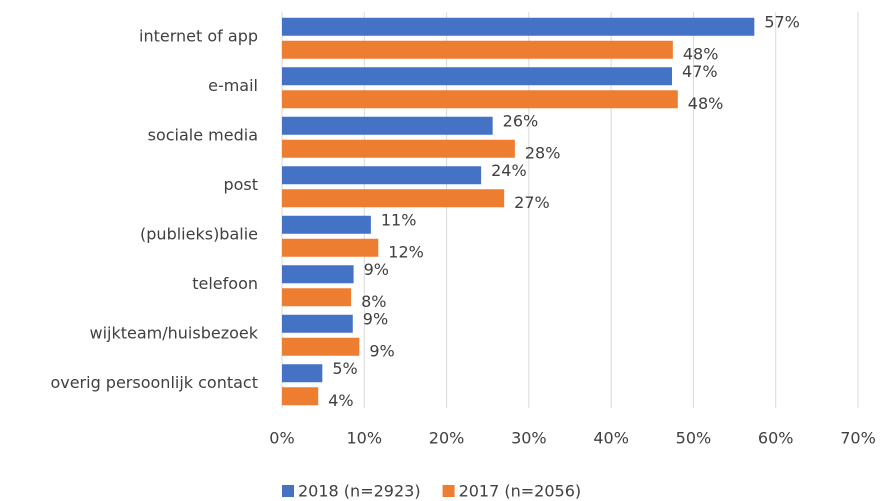 The height and width of the screenshot is (501, 881). I want to click on data-label: 26%, so click(521, 120).